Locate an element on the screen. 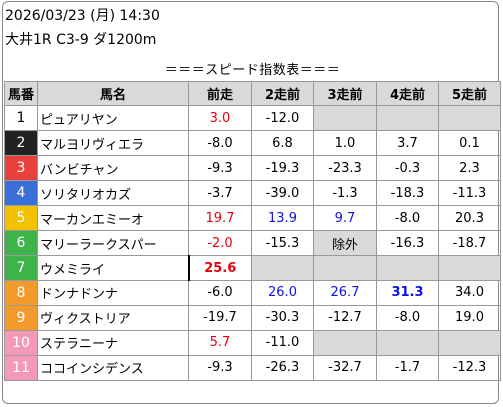 This screenshot has height=407, width=503. horse-name: マルヨリヴィエラ is located at coordinates (113, 143).